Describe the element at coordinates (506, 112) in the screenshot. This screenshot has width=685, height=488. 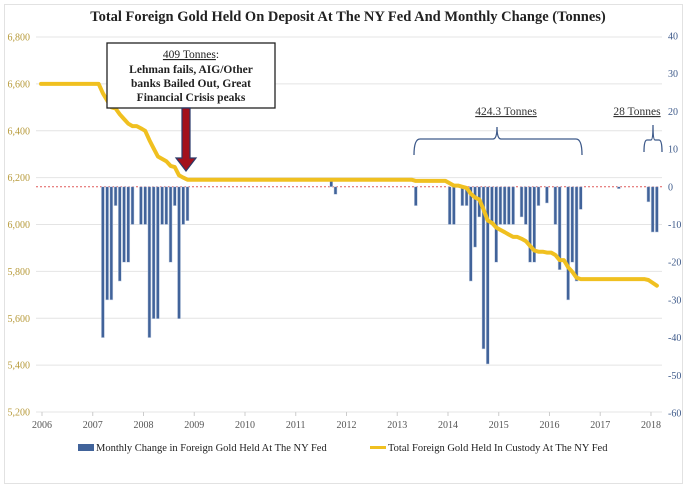
I see `brace-label: 424.3 Tonnes` at that location.